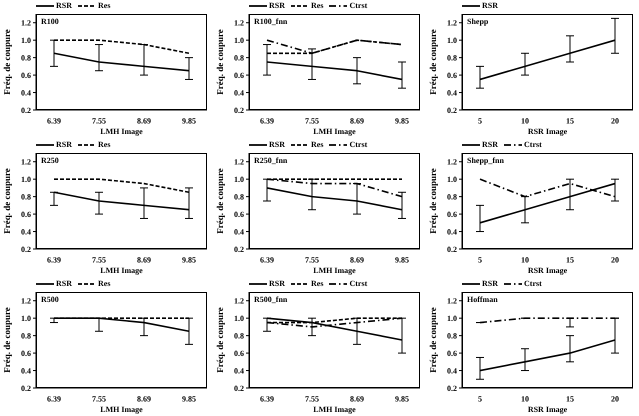  Describe the element at coordinates (50, 160) in the screenshot. I see `chart-title: R250` at that location.